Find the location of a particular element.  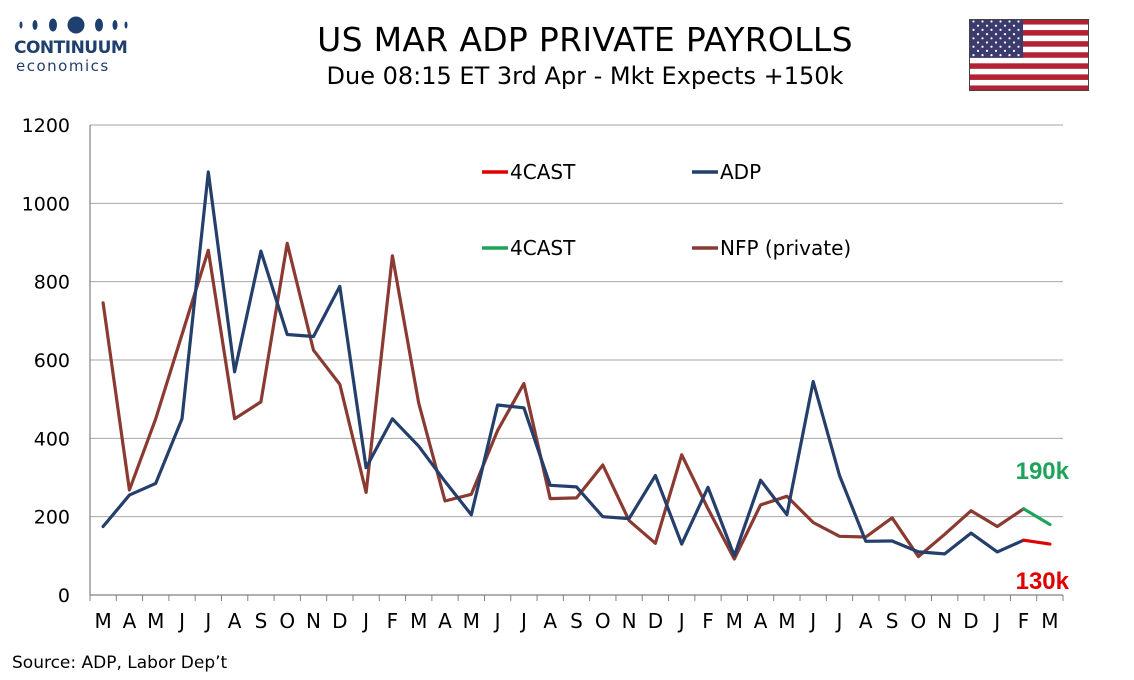

legend-label: ADP is located at coordinates (740, 172).